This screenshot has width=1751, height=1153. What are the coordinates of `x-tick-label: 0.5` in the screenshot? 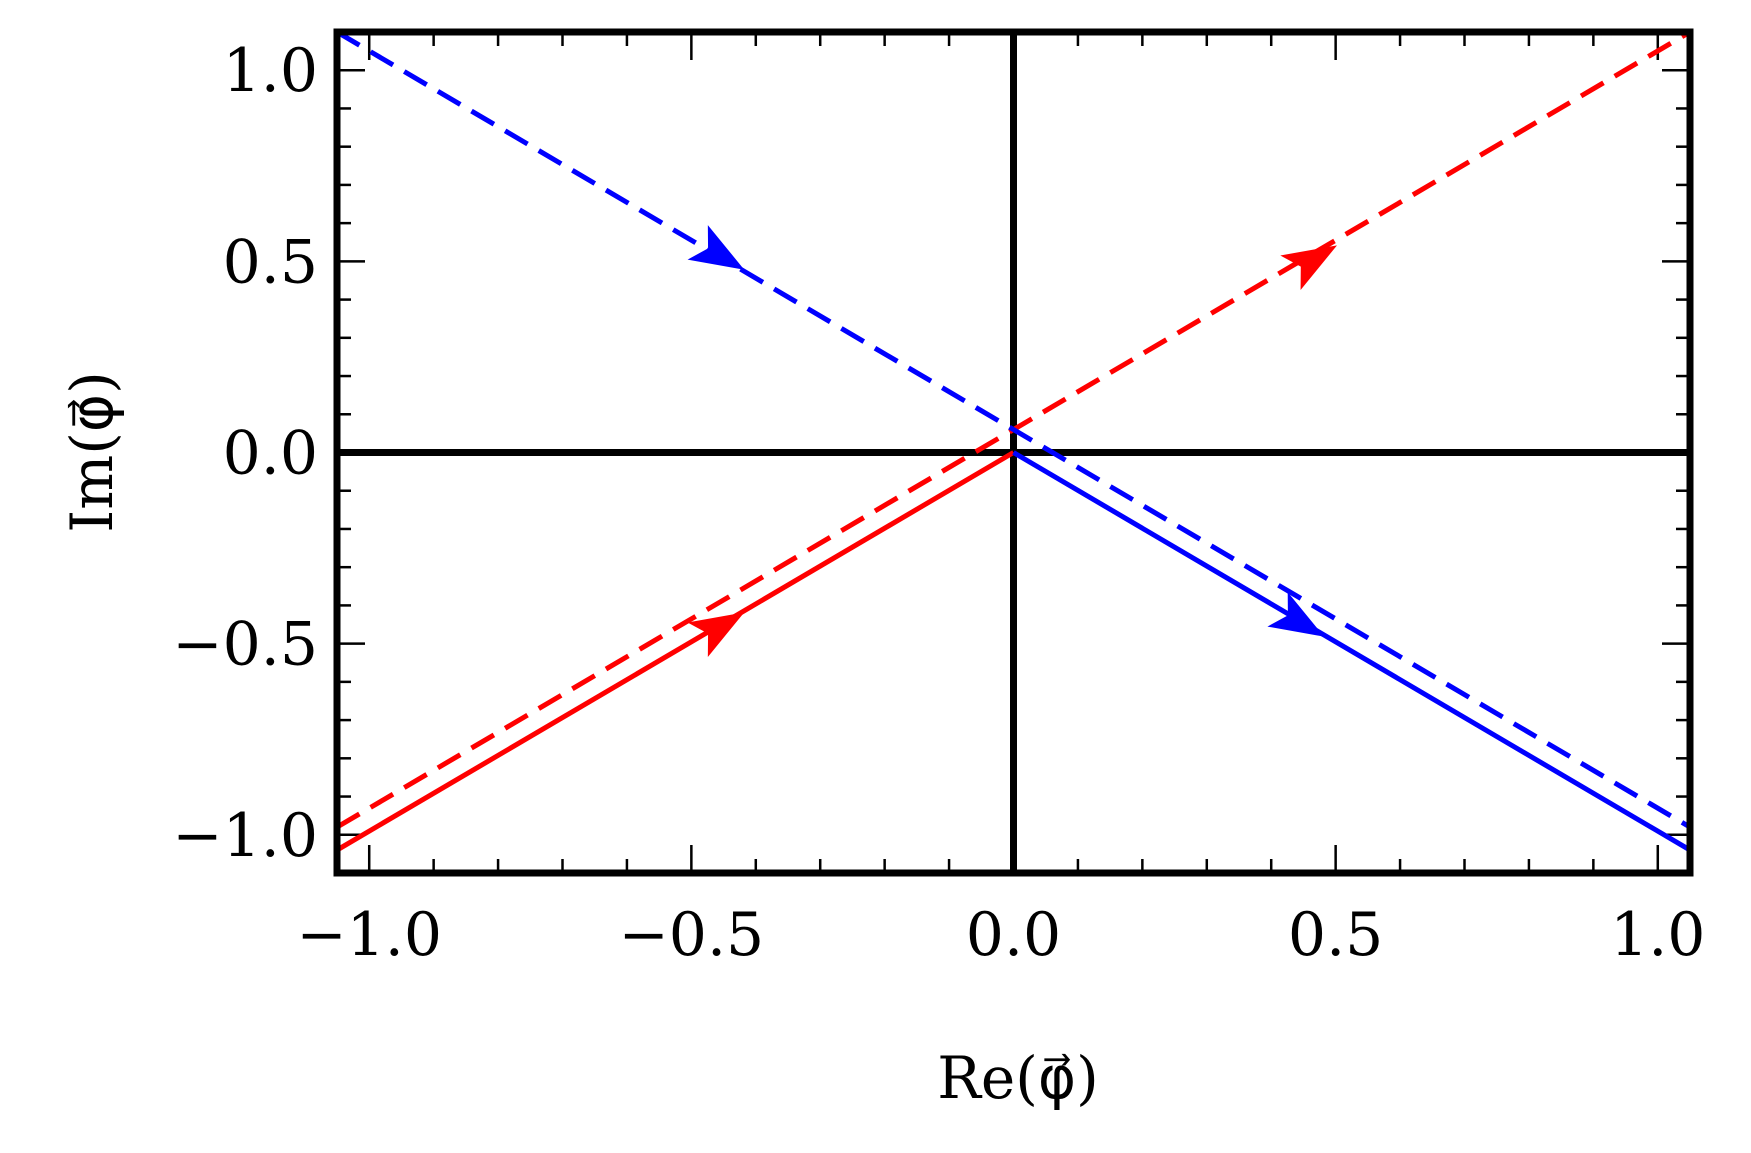 It's located at (1335, 935).